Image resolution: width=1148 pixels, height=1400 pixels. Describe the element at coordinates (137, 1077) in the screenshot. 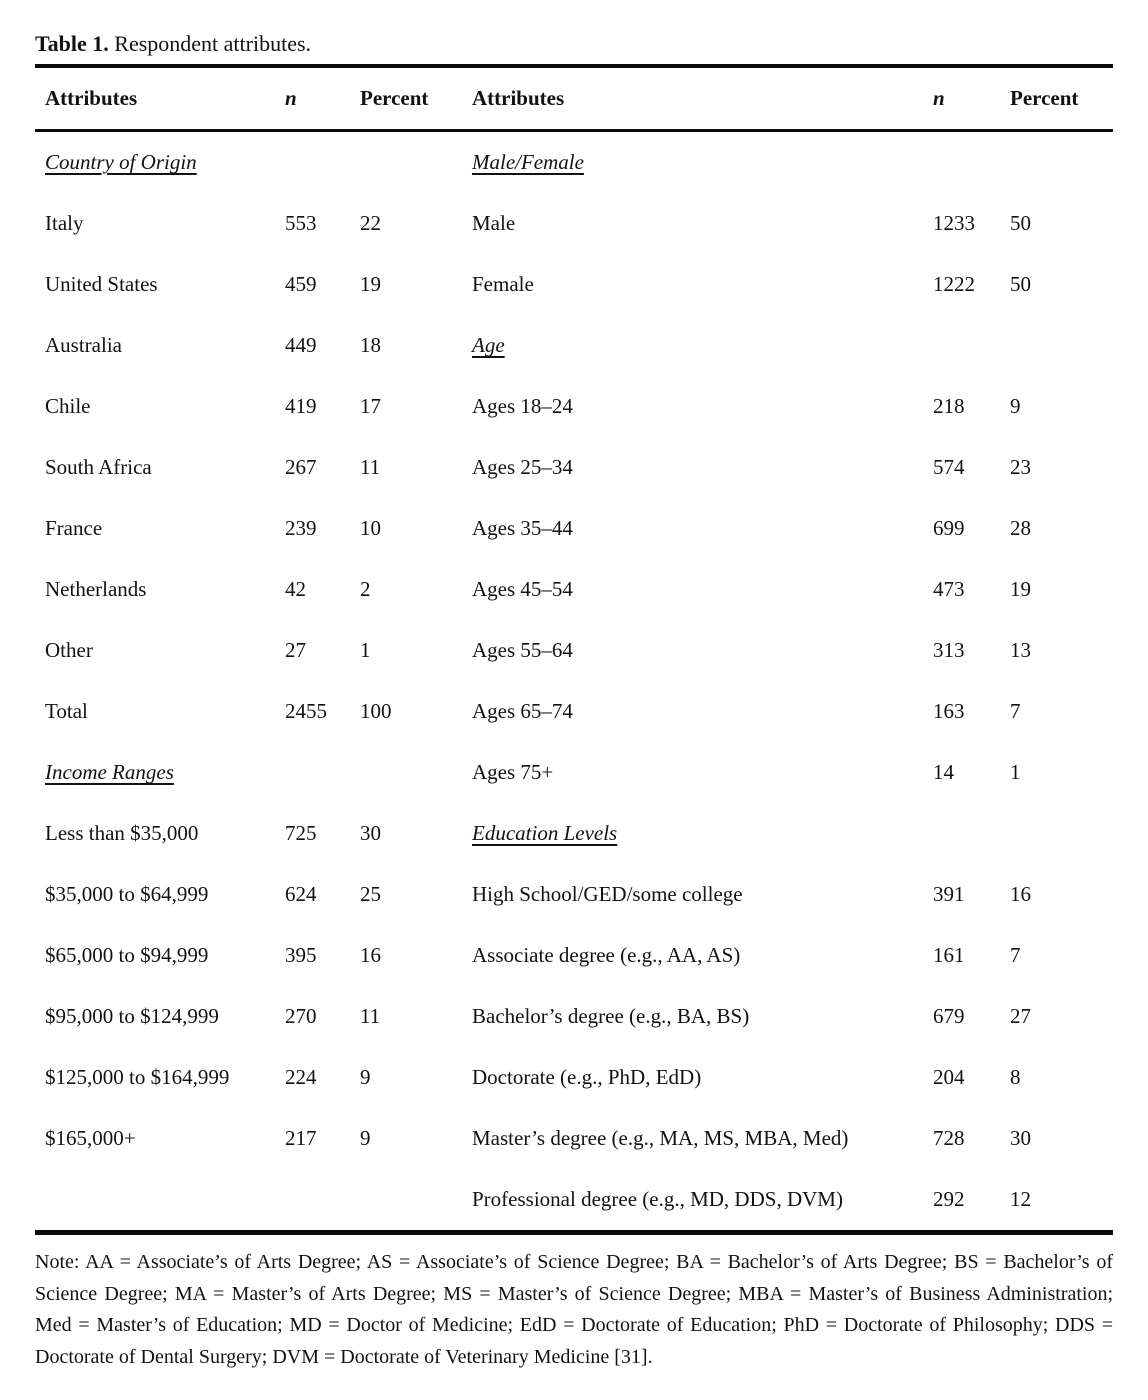

I see `cell-attribute: $125,000 to $164,999` at that location.